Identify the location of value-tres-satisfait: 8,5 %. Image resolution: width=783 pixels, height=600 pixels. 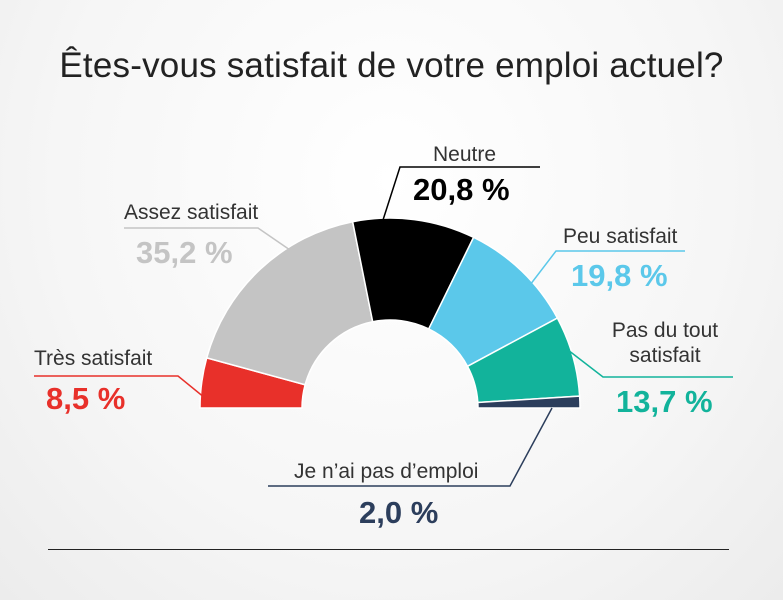
(86, 398).